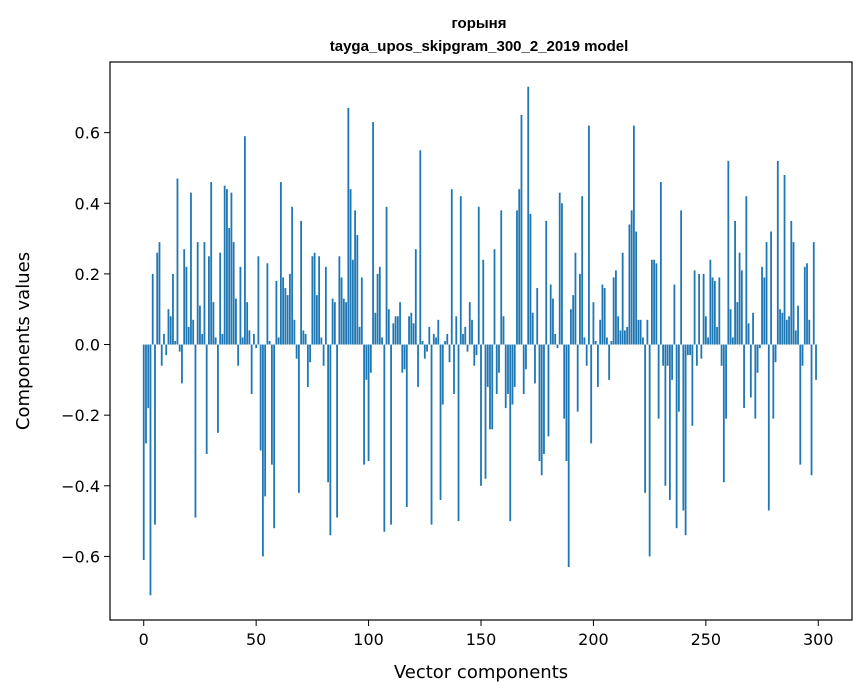 This screenshot has width=867, height=696. I want to click on y-tick-label: −0.4, so click(80, 486).